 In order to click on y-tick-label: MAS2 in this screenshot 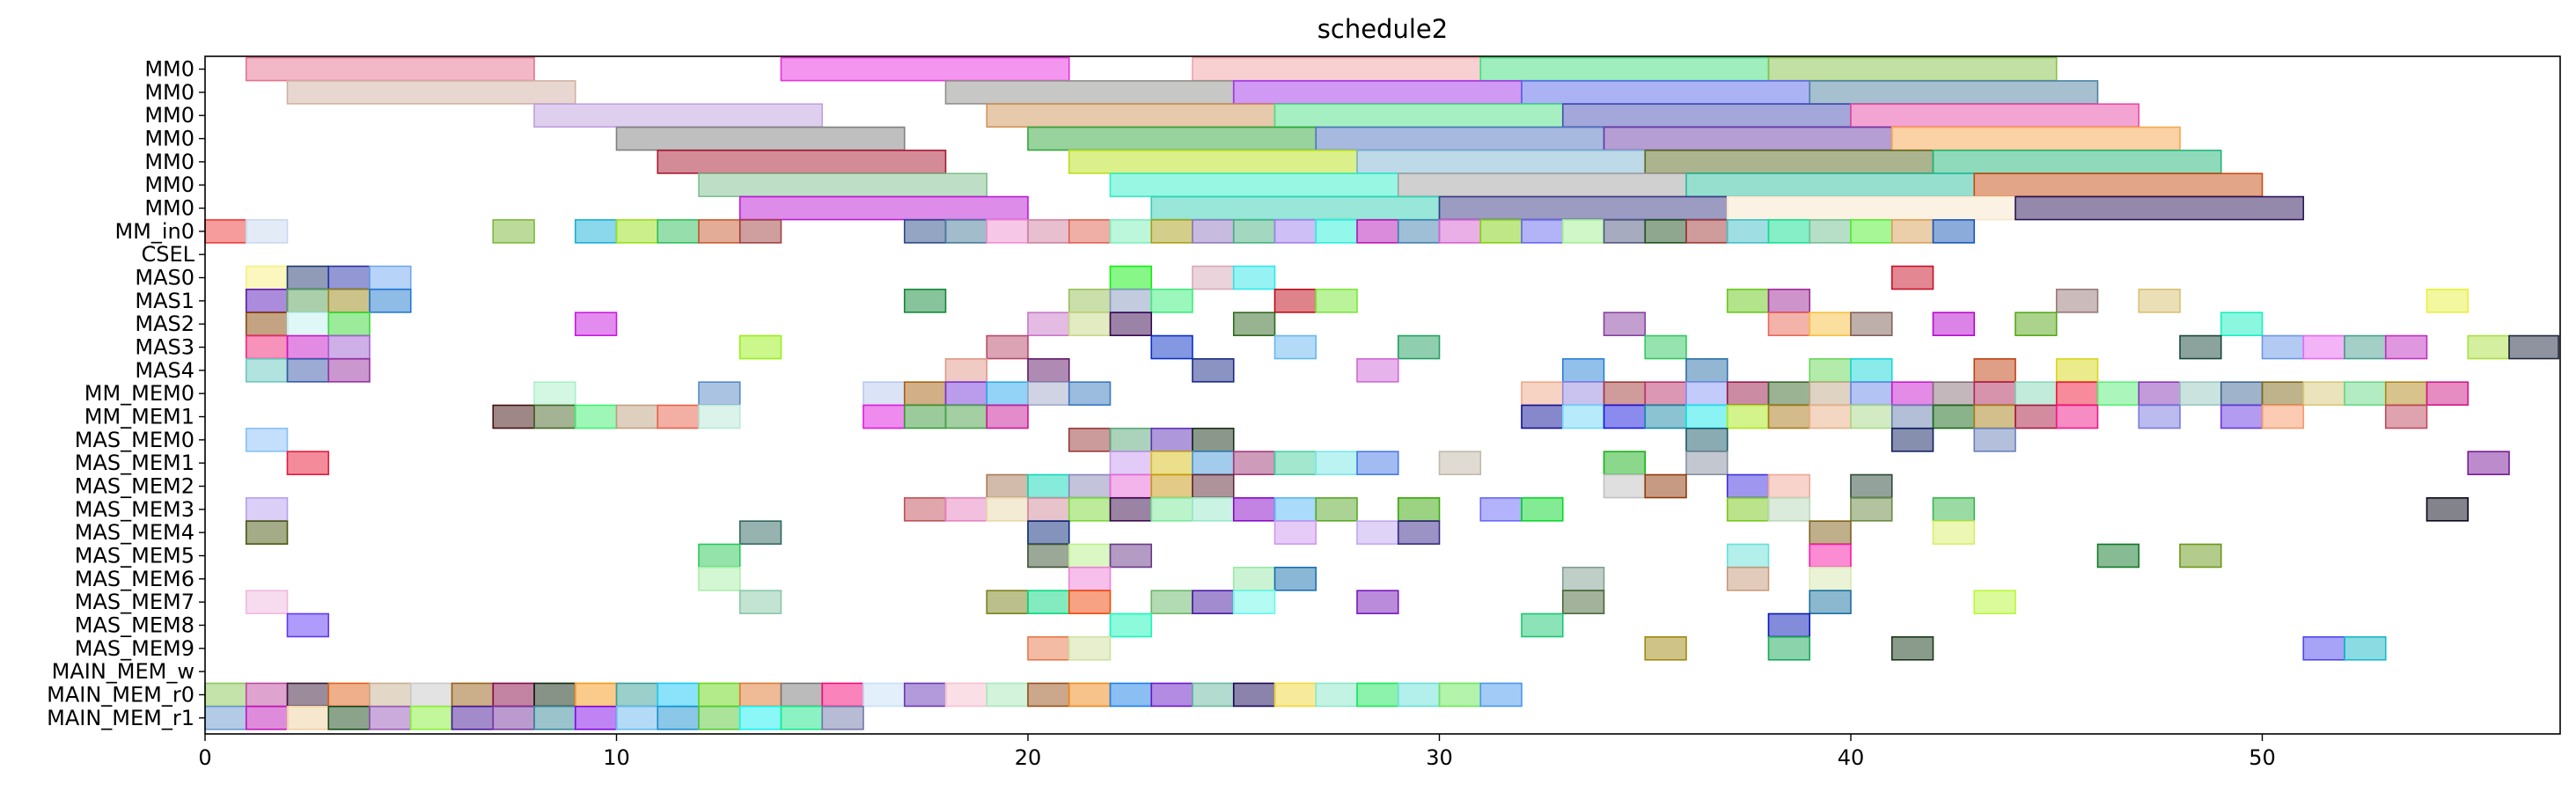, I will do `click(164, 324)`.